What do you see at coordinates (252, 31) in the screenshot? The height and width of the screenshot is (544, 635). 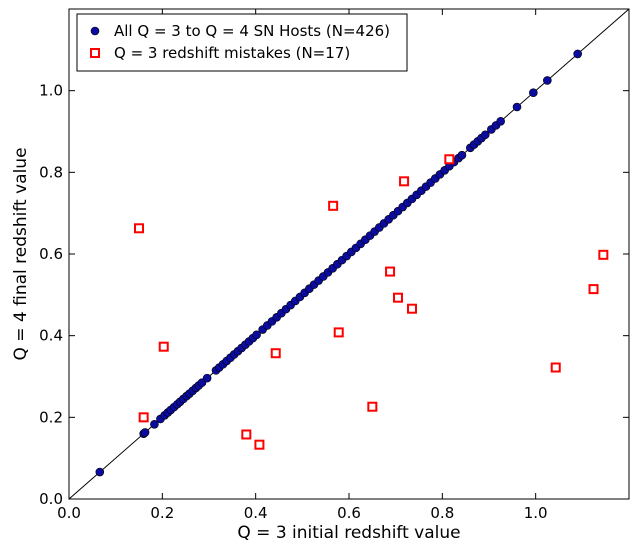 I see `legend-host-label: All Q = 3 to Q = 4 SN Hosts (N=426)` at bounding box center [252, 31].